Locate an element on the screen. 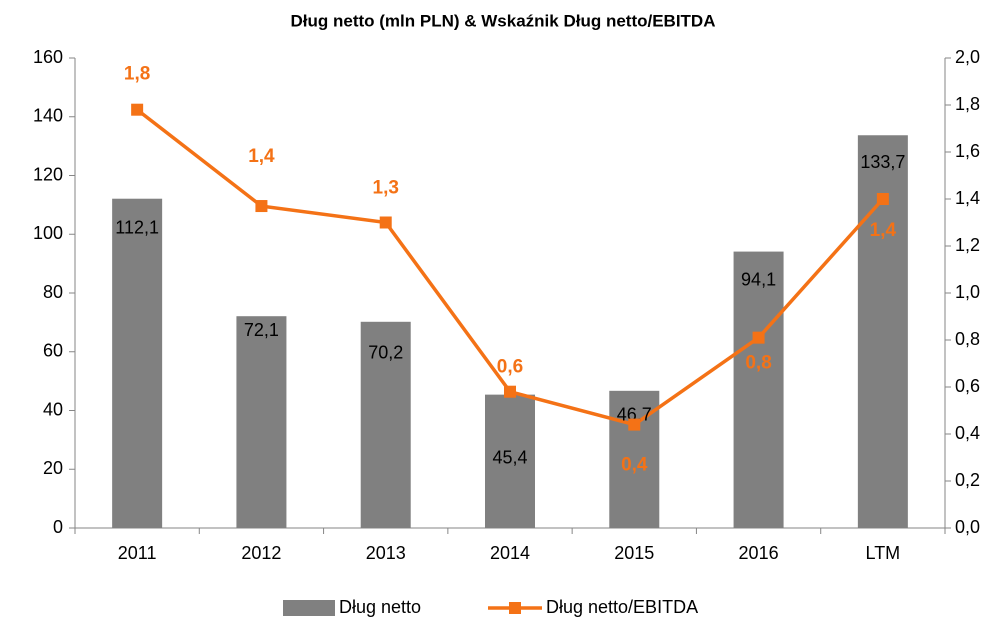  line-value-label: 0,4 is located at coordinates (634, 465).